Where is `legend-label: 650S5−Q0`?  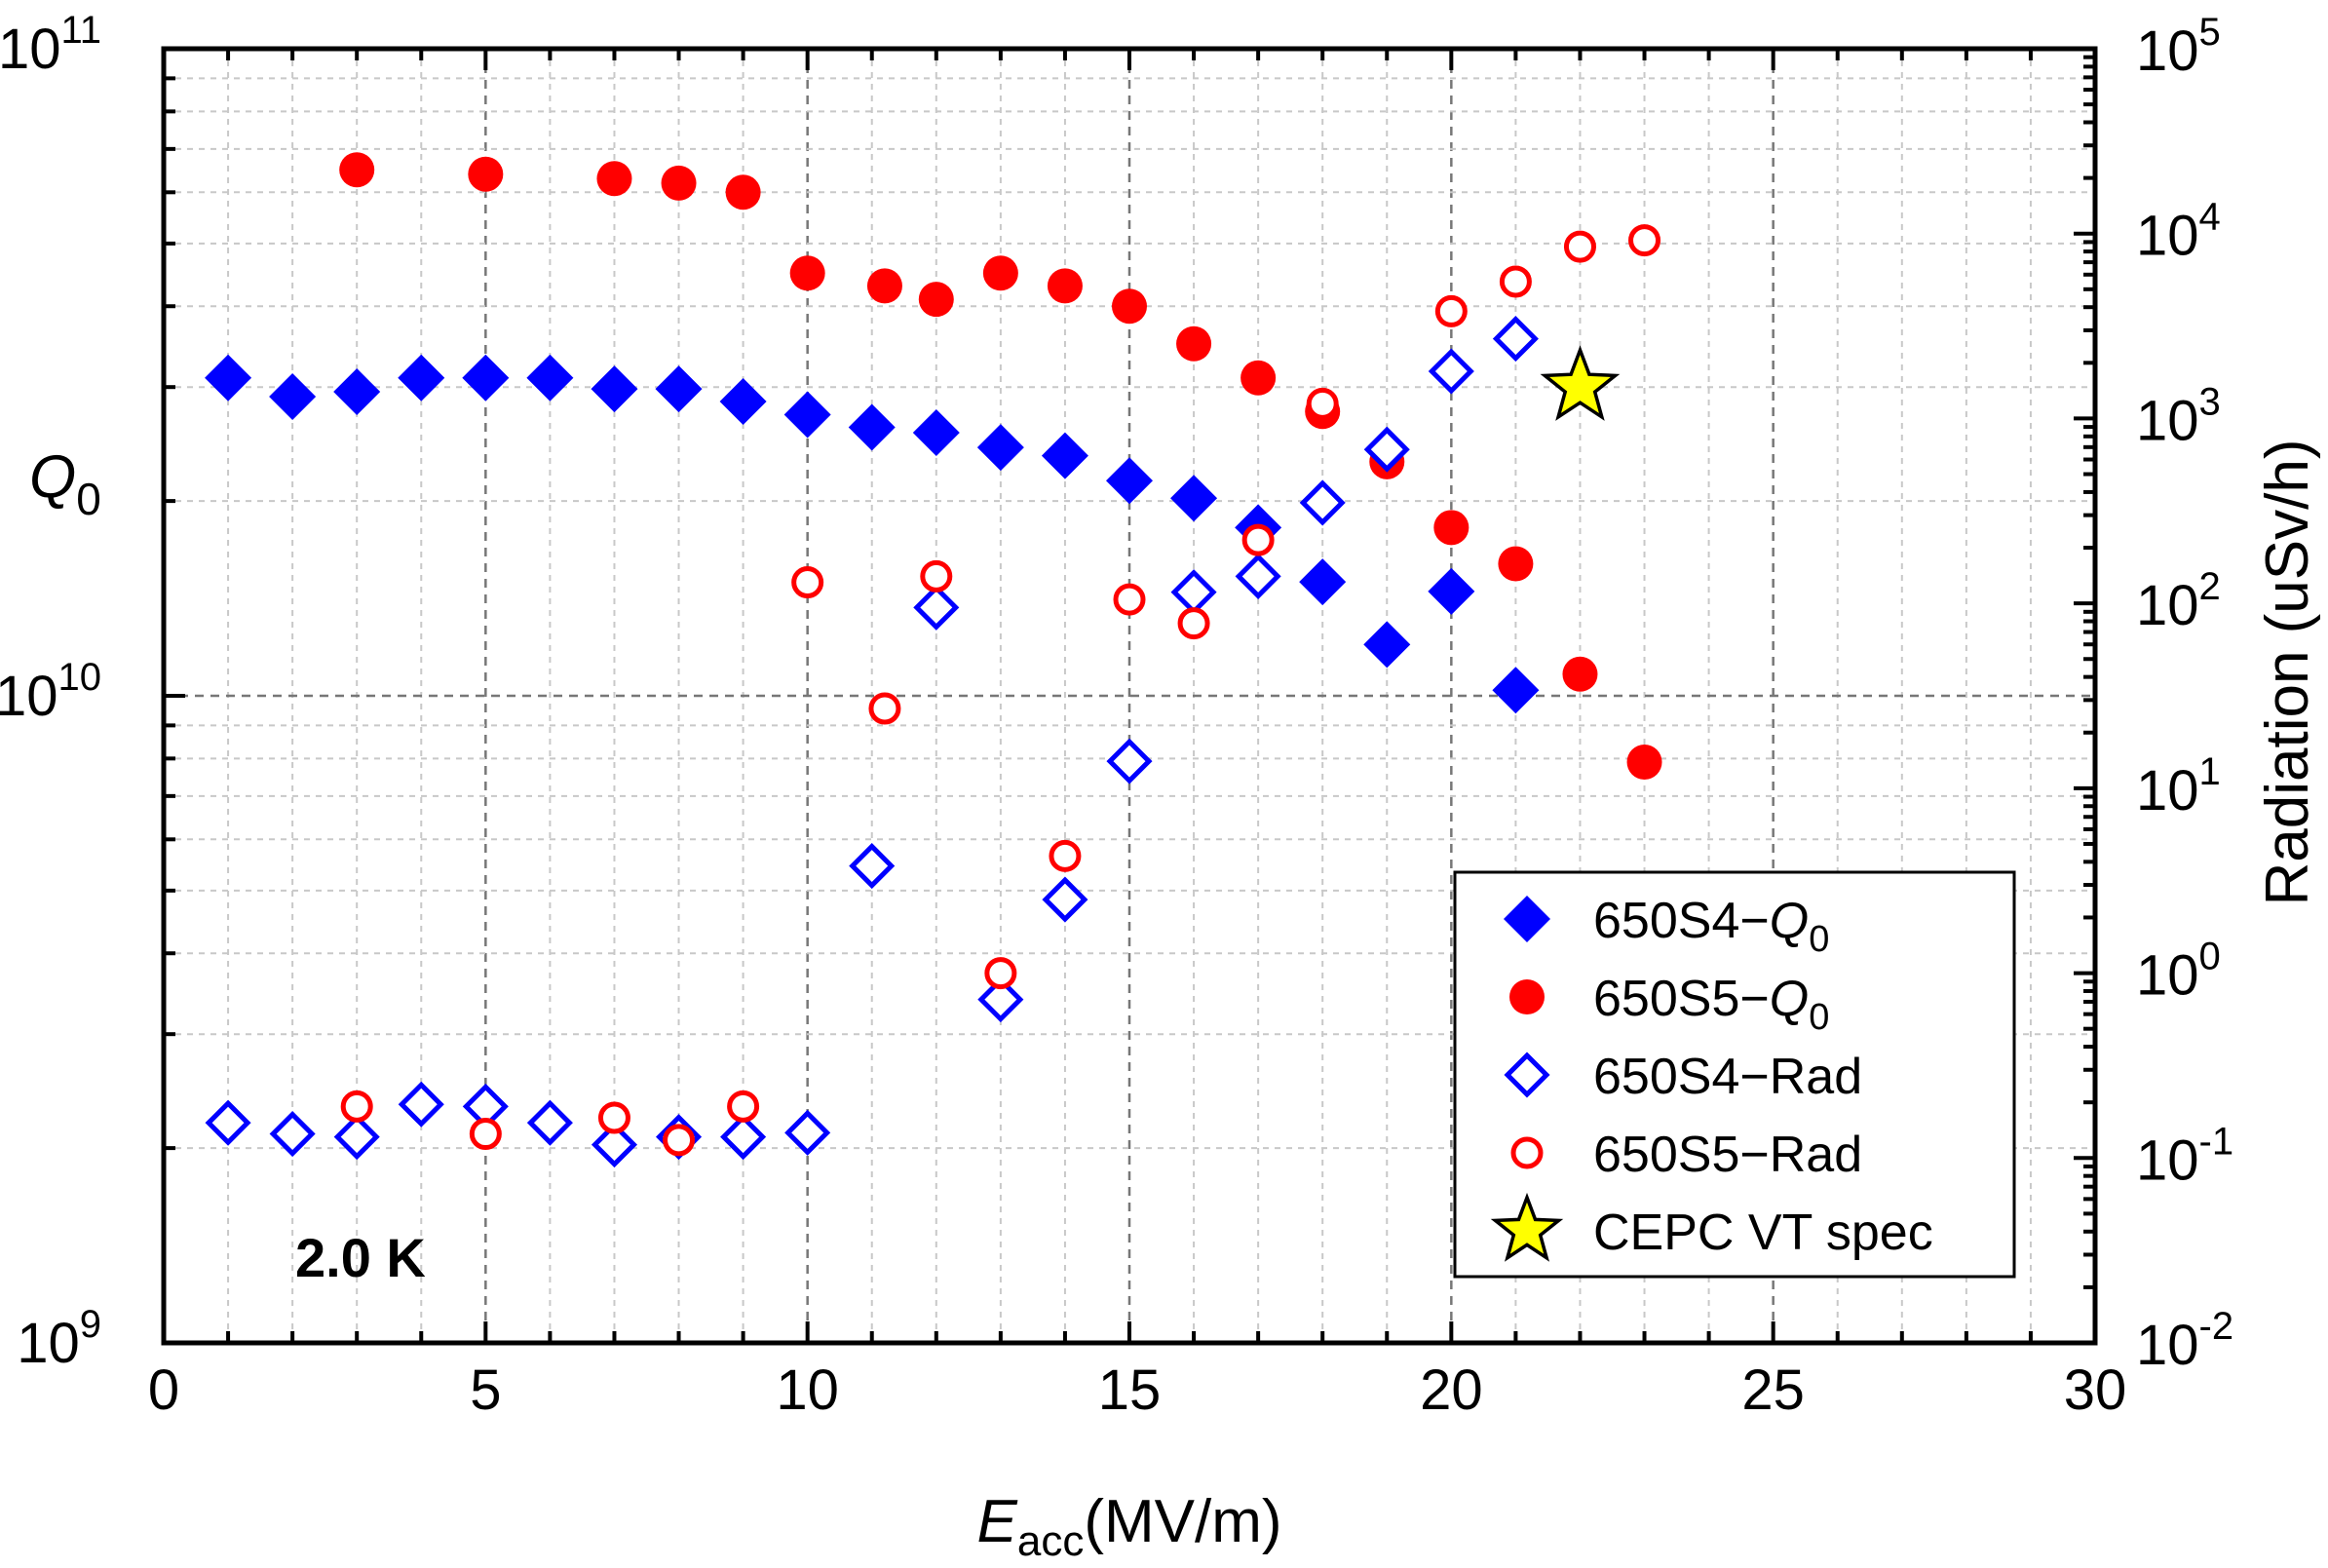 legend-label: 650S5−Q0 is located at coordinates (1711, 1004).